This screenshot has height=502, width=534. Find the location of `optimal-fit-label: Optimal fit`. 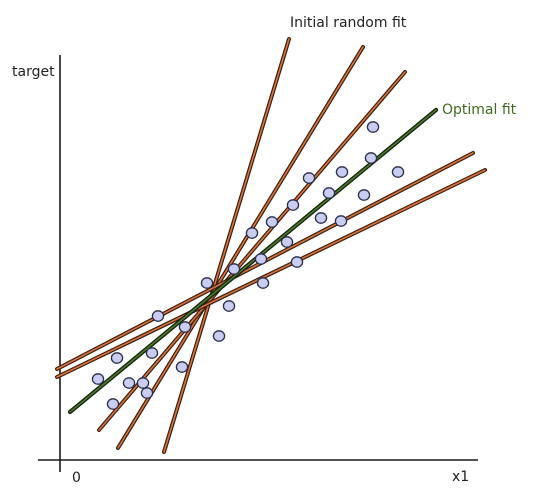

optimal-fit-label: Optimal fit is located at coordinates (479, 110).